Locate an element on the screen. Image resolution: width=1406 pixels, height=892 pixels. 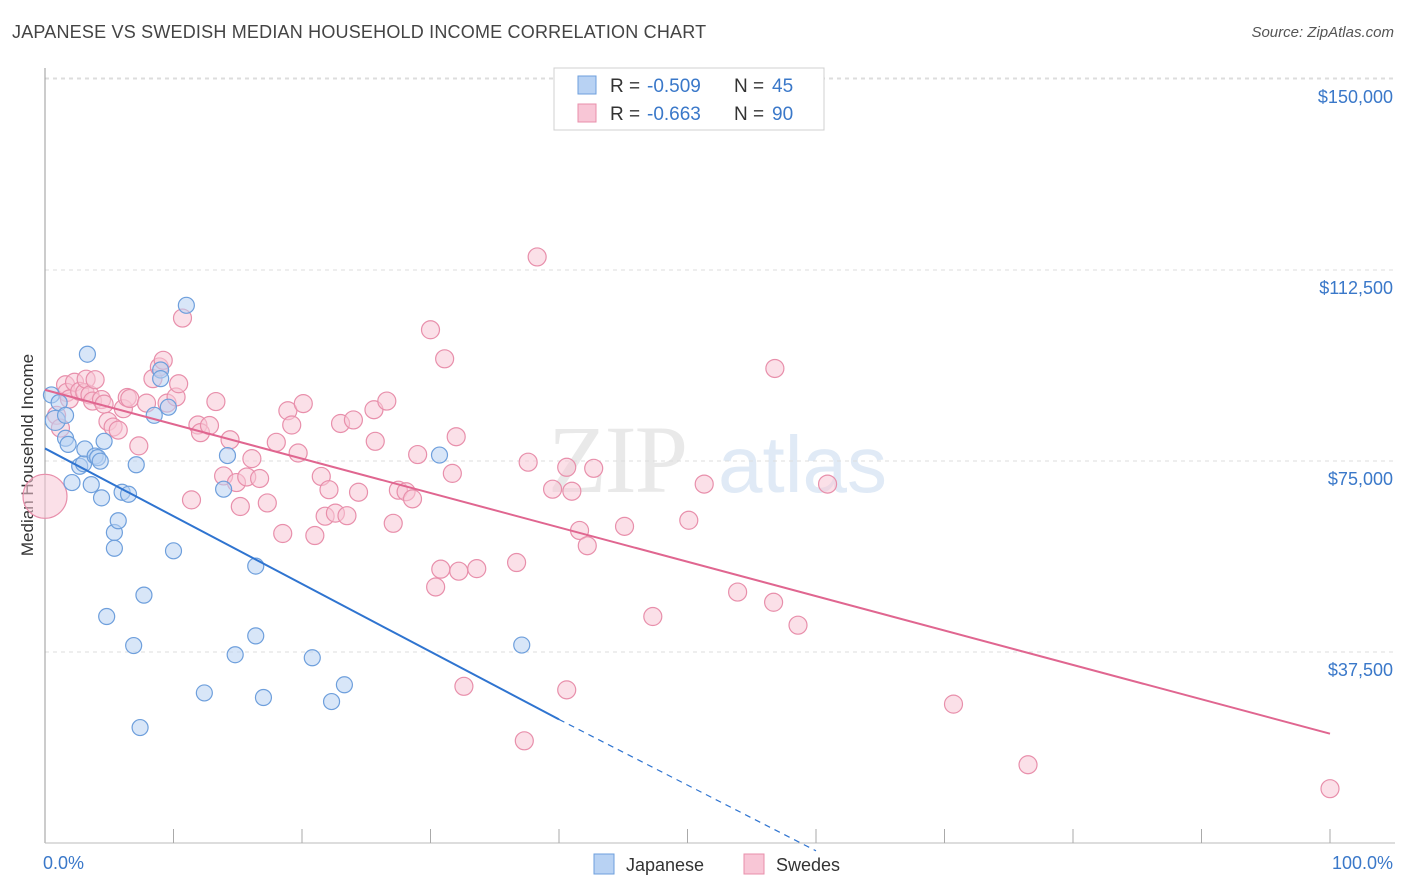
bottom-legend-swedes-label: Swedes is located at coordinates (808, 865).